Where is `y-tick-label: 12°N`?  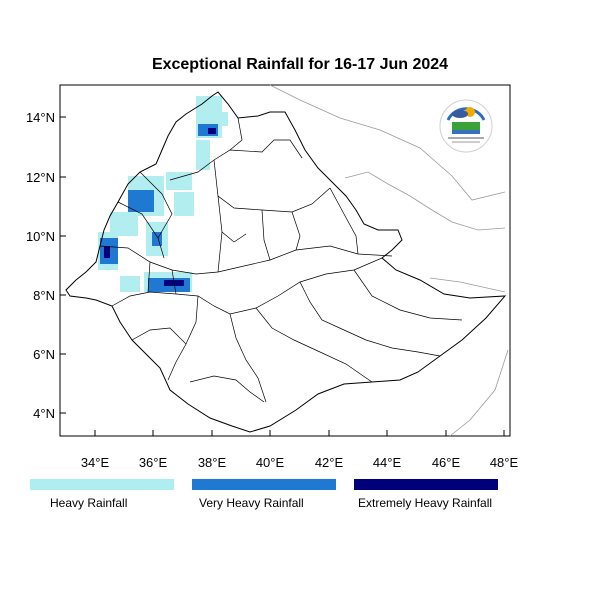 y-tick-label: 12°N is located at coordinates (40, 177).